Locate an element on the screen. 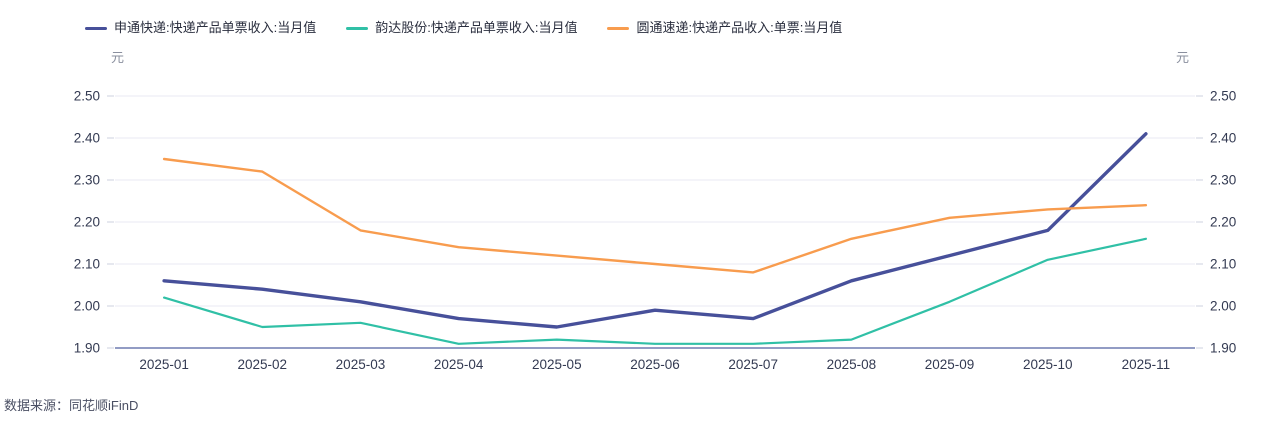  y-axis-unit-right: 元 is located at coordinates (1183, 57).